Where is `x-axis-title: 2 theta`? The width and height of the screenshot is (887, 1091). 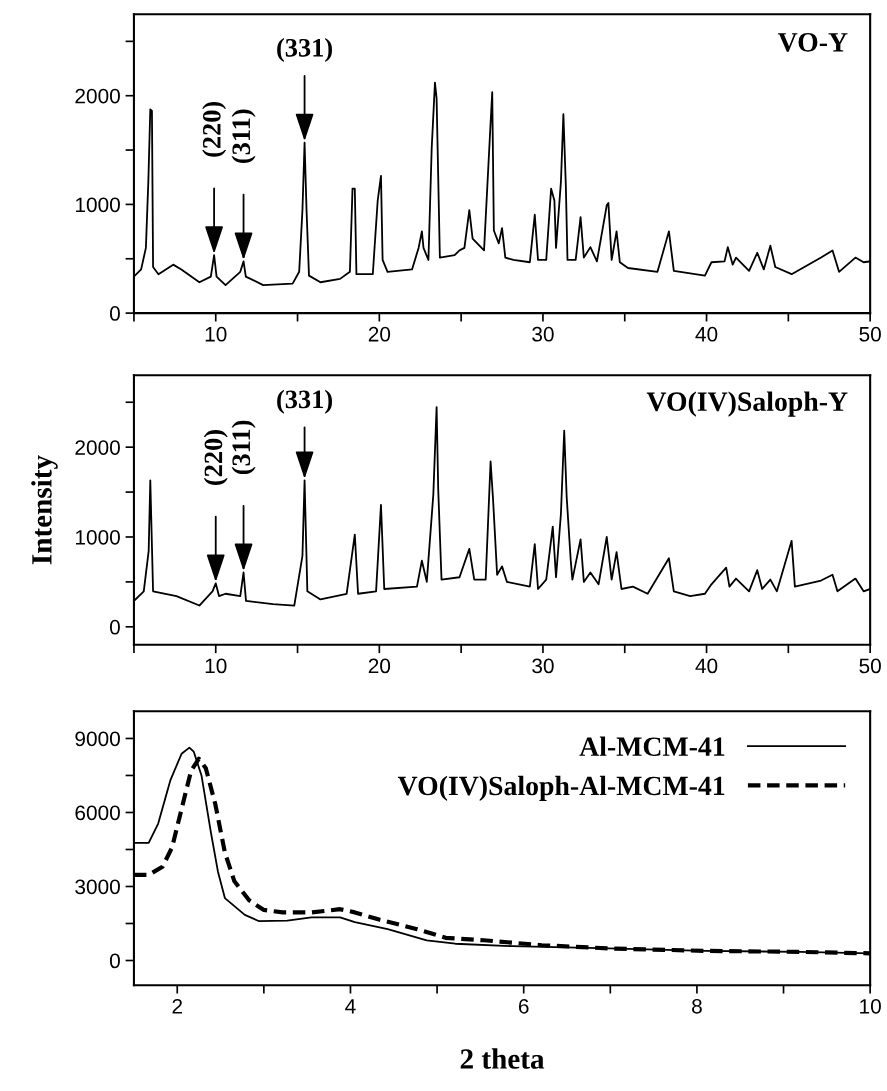
x-axis-title: 2 theta is located at coordinates (502, 1058).